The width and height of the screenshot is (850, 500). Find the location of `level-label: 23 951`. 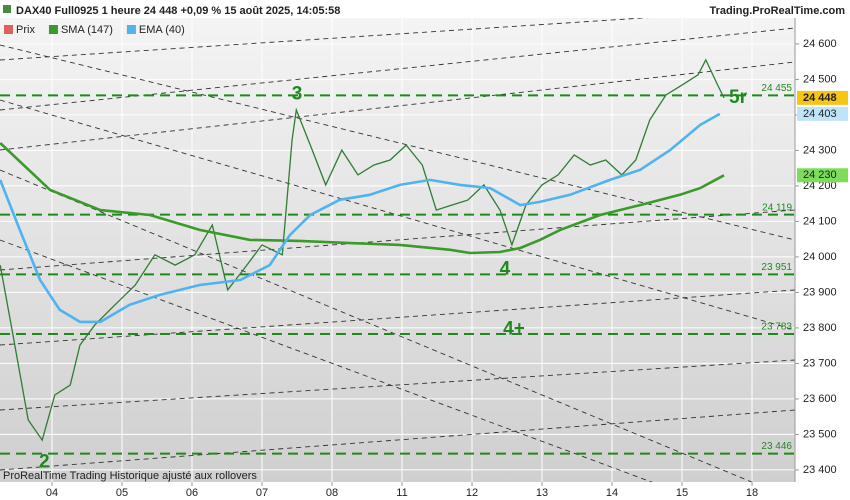

level-label: 23 951 is located at coordinates (776, 267).